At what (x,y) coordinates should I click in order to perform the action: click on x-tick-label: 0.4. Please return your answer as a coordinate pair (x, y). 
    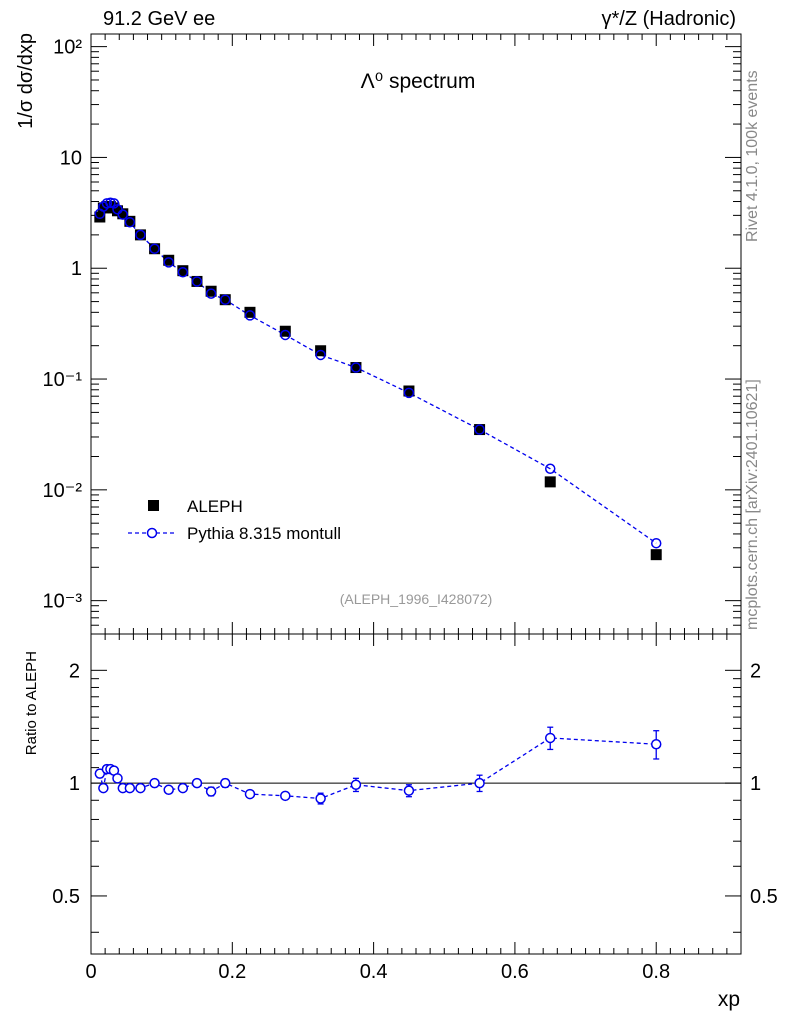
    Looking at the image, I should click on (374, 972).